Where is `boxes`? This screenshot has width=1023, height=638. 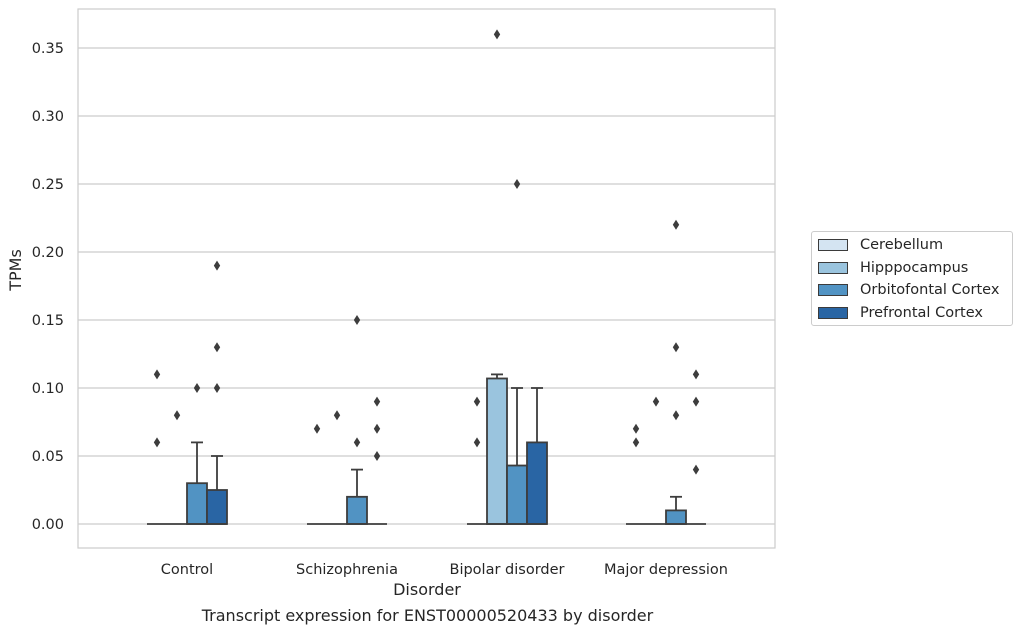
boxes is located at coordinates (426, 449).